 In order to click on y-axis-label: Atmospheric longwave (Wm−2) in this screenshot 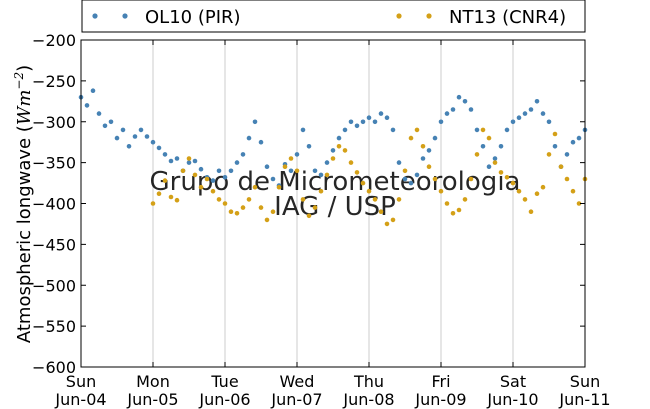, I will do `click(23, 204)`.